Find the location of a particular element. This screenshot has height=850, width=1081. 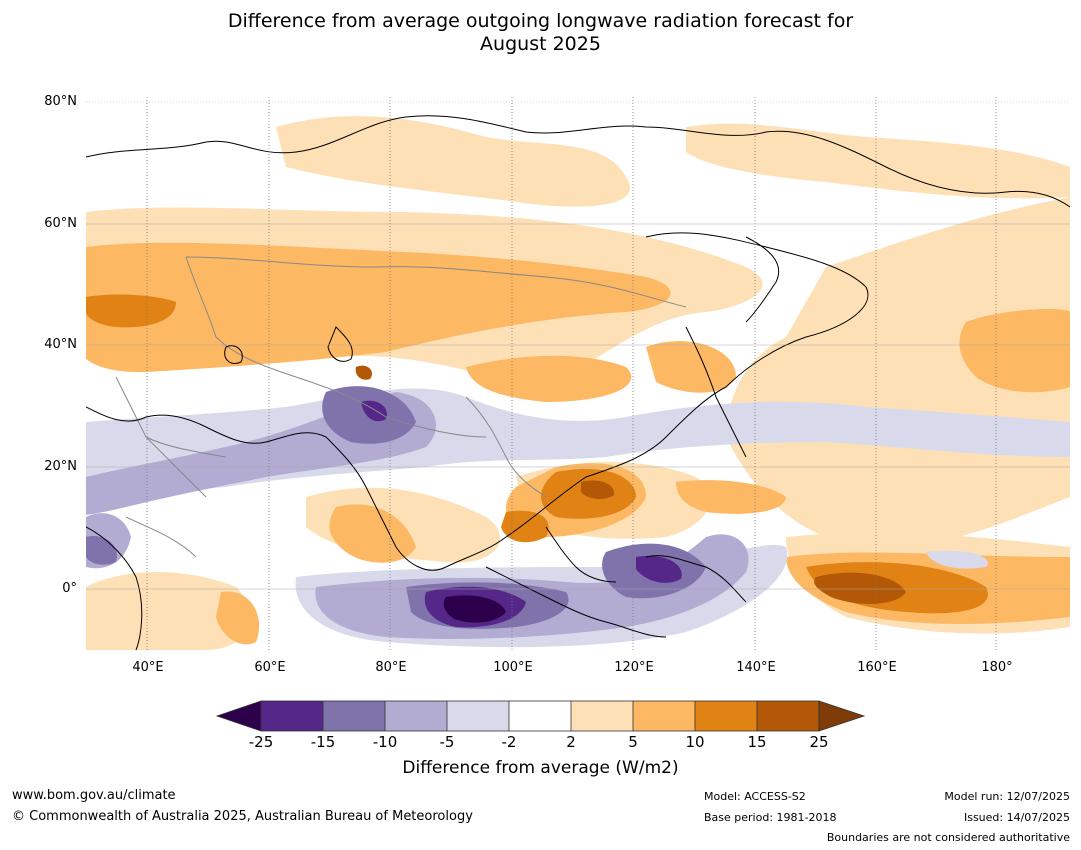

colorbar-extend-high is located at coordinates (842, 716).